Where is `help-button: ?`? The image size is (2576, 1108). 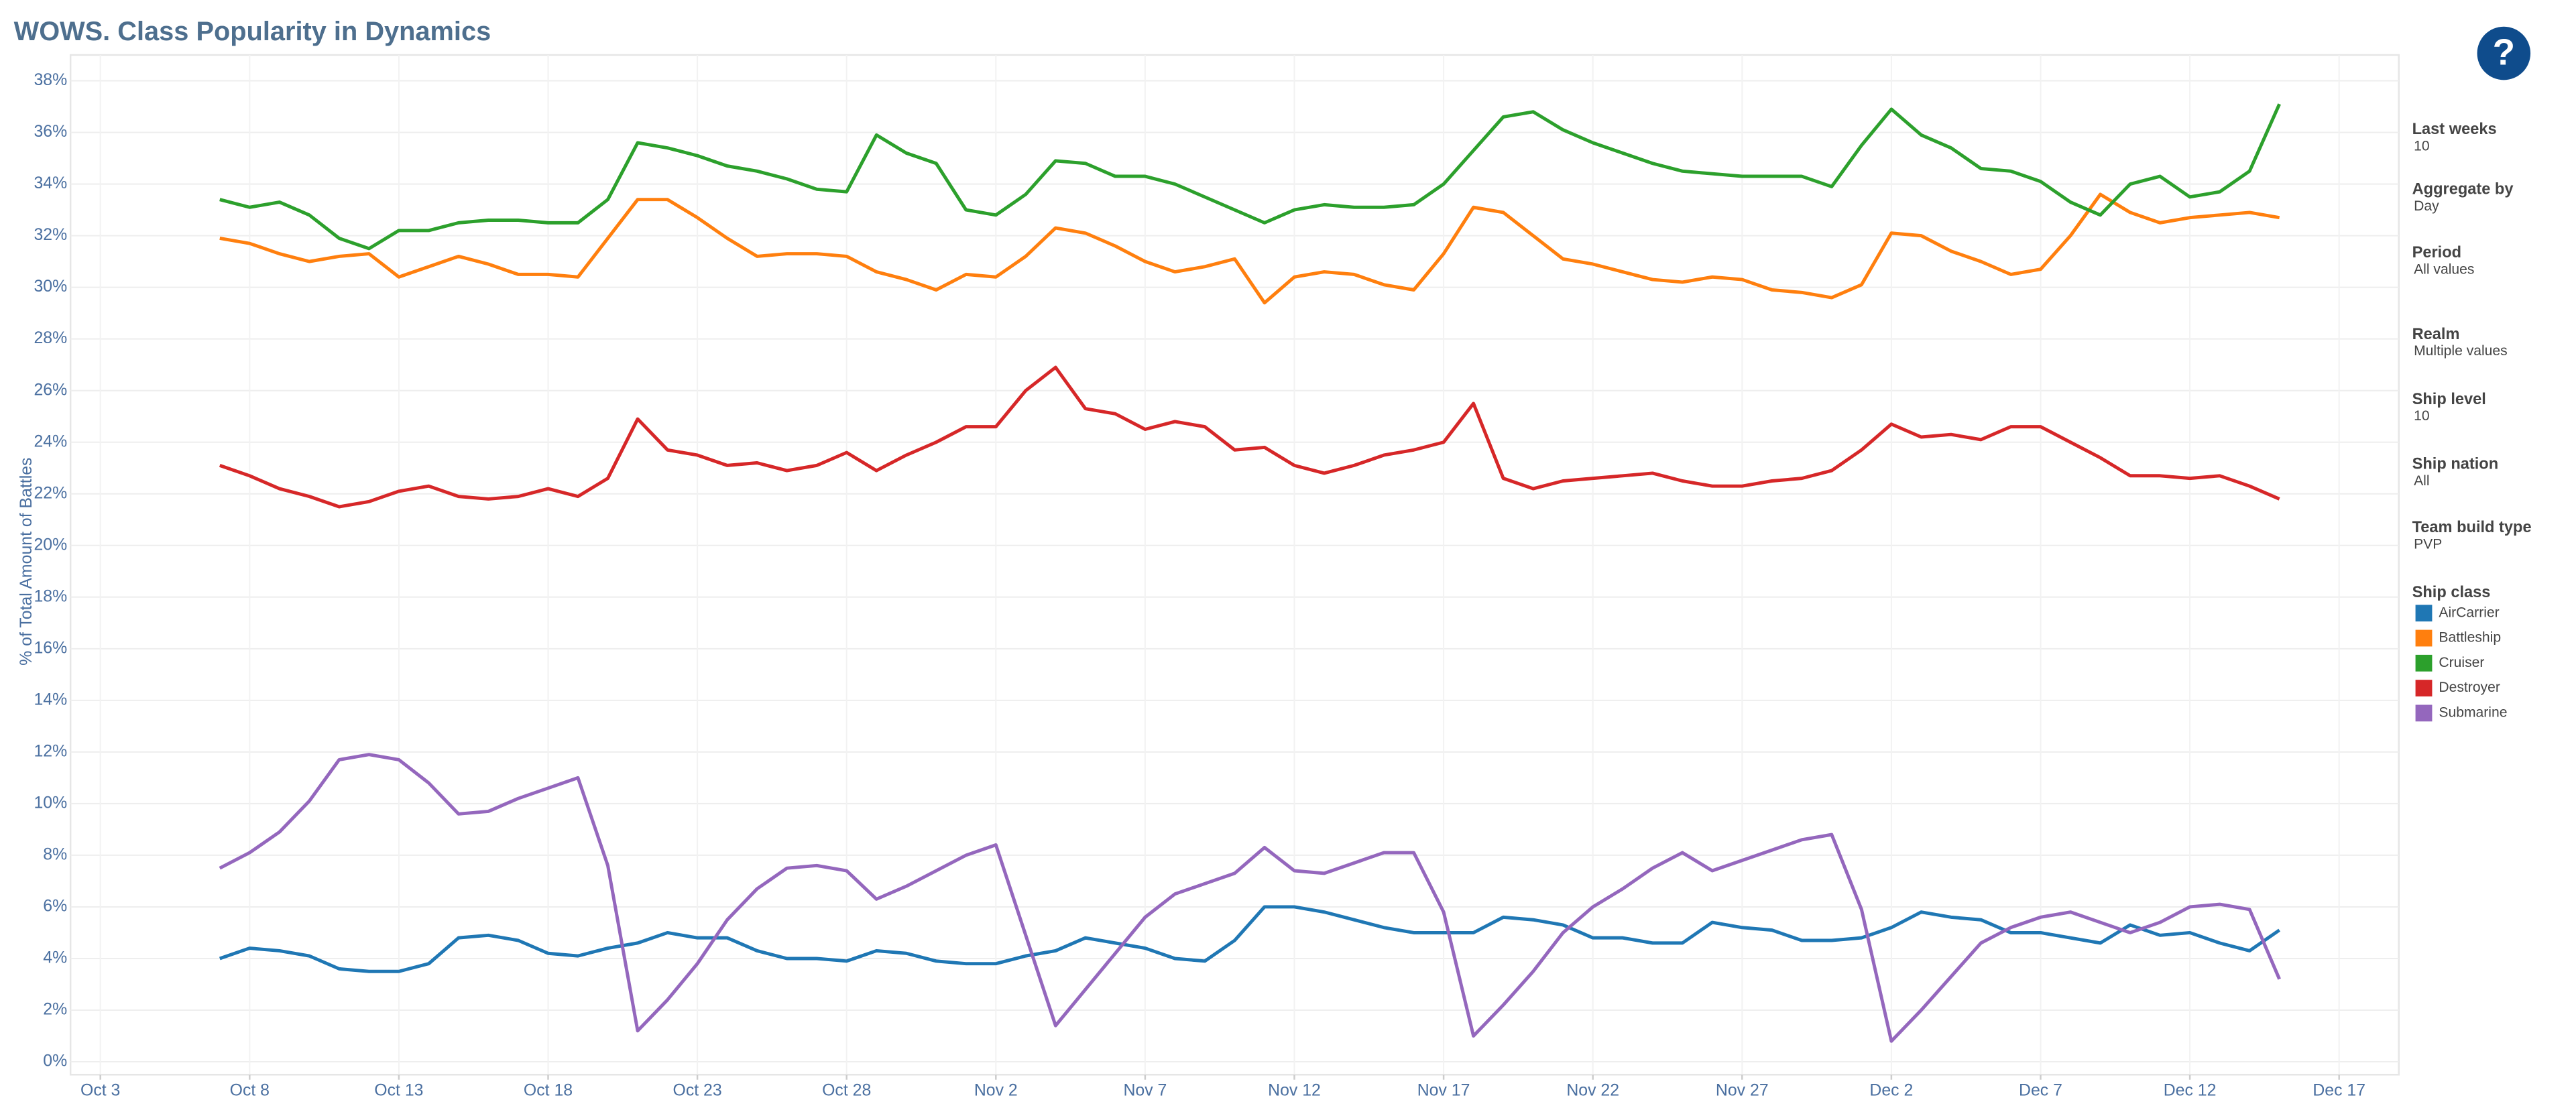
help-button: ? is located at coordinates (2504, 53).